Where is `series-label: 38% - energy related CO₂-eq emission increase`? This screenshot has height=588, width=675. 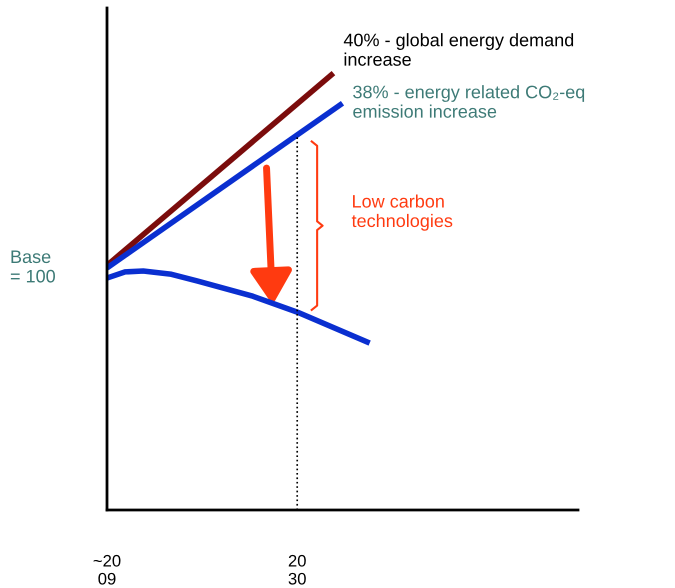 series-label: 38% - energy related CO₂-eq emission increase is located at coordinates (468, 101).